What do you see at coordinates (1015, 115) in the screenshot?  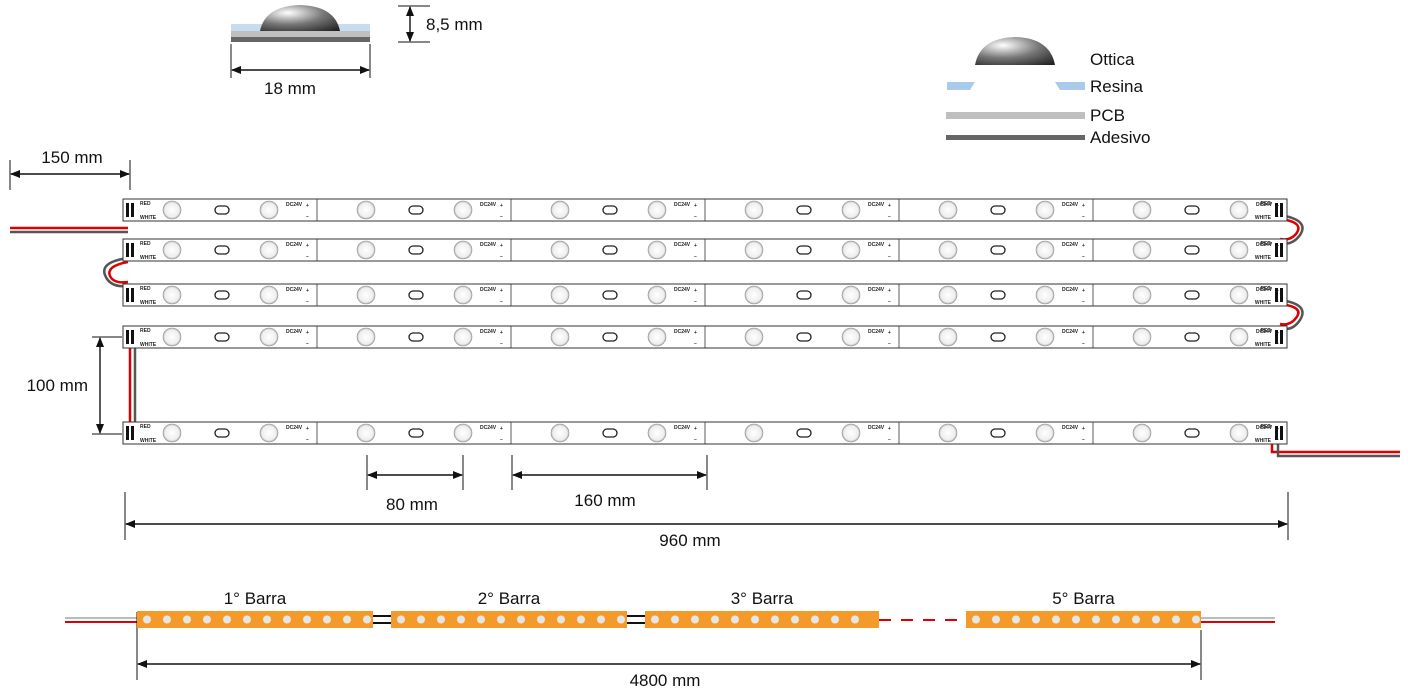 I see `legend-pcb` at bounding box center [1015, 115].